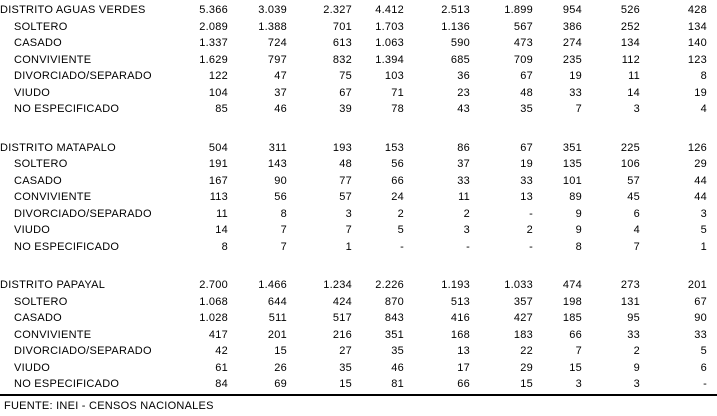 This screenshot has width=717, height=416. I want to click on district-total-cell: 1.466, so click(272, 285).